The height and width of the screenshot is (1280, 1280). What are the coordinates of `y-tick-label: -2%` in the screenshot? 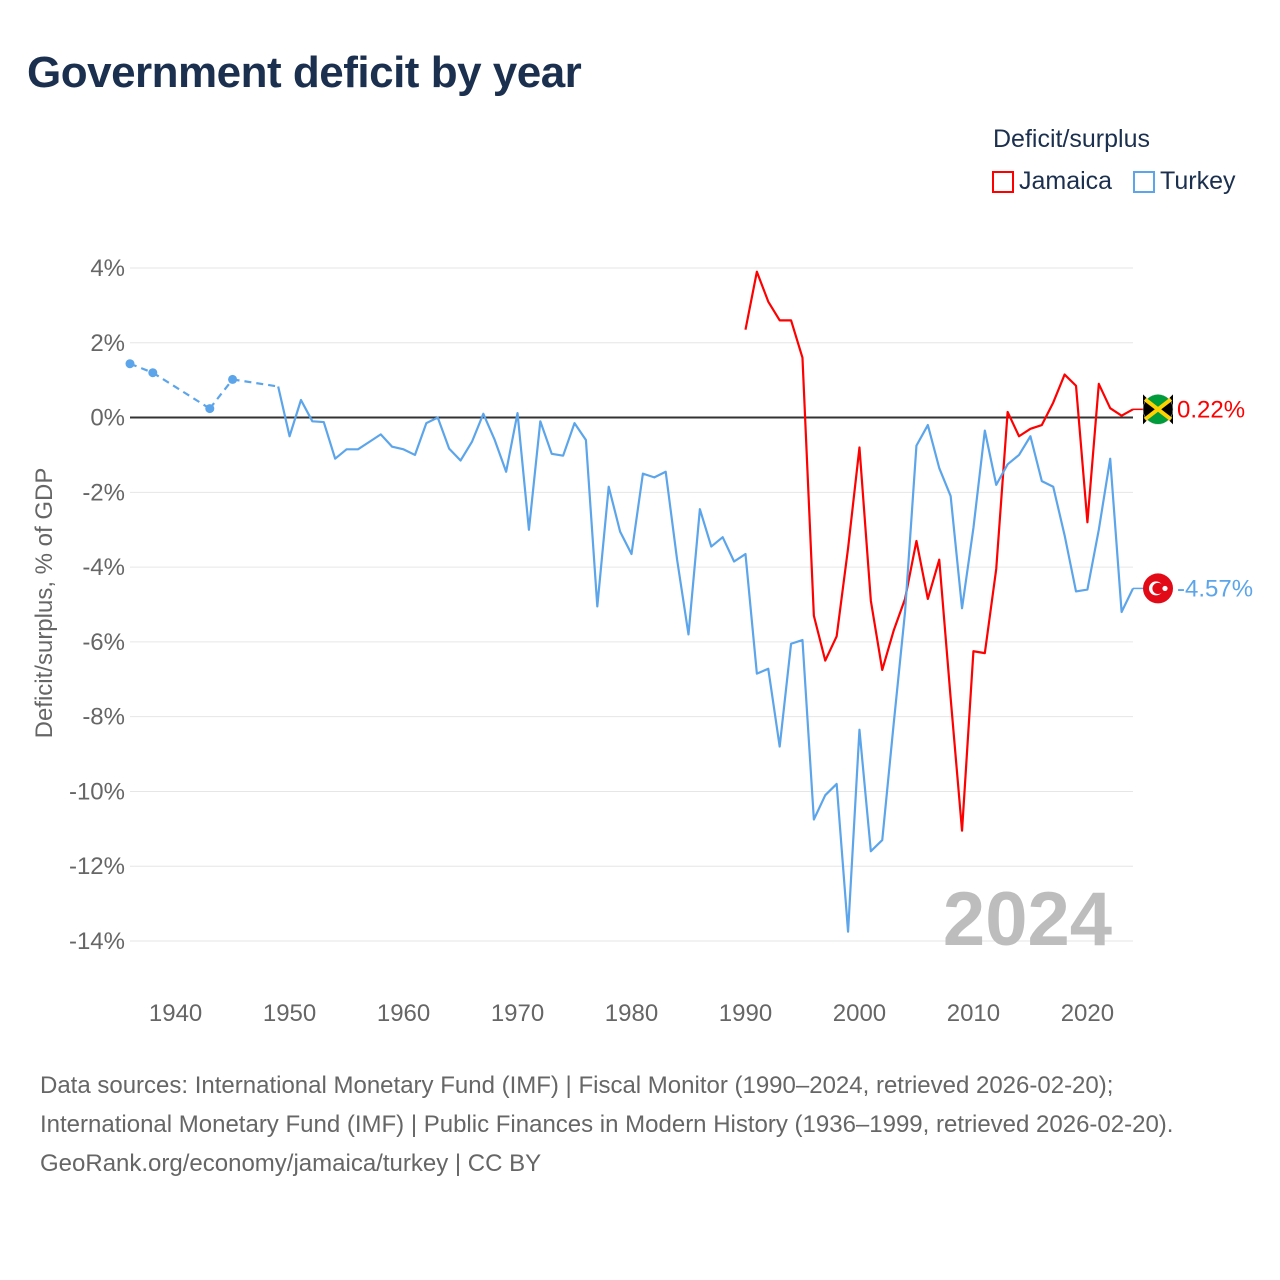 It's located at (103, 492).